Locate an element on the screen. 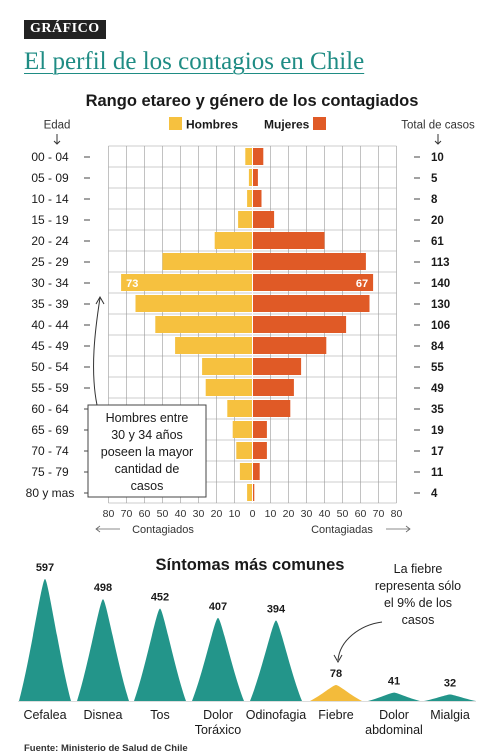  age-tick-label: 70 - 74 is located at coordinates (50, 451).